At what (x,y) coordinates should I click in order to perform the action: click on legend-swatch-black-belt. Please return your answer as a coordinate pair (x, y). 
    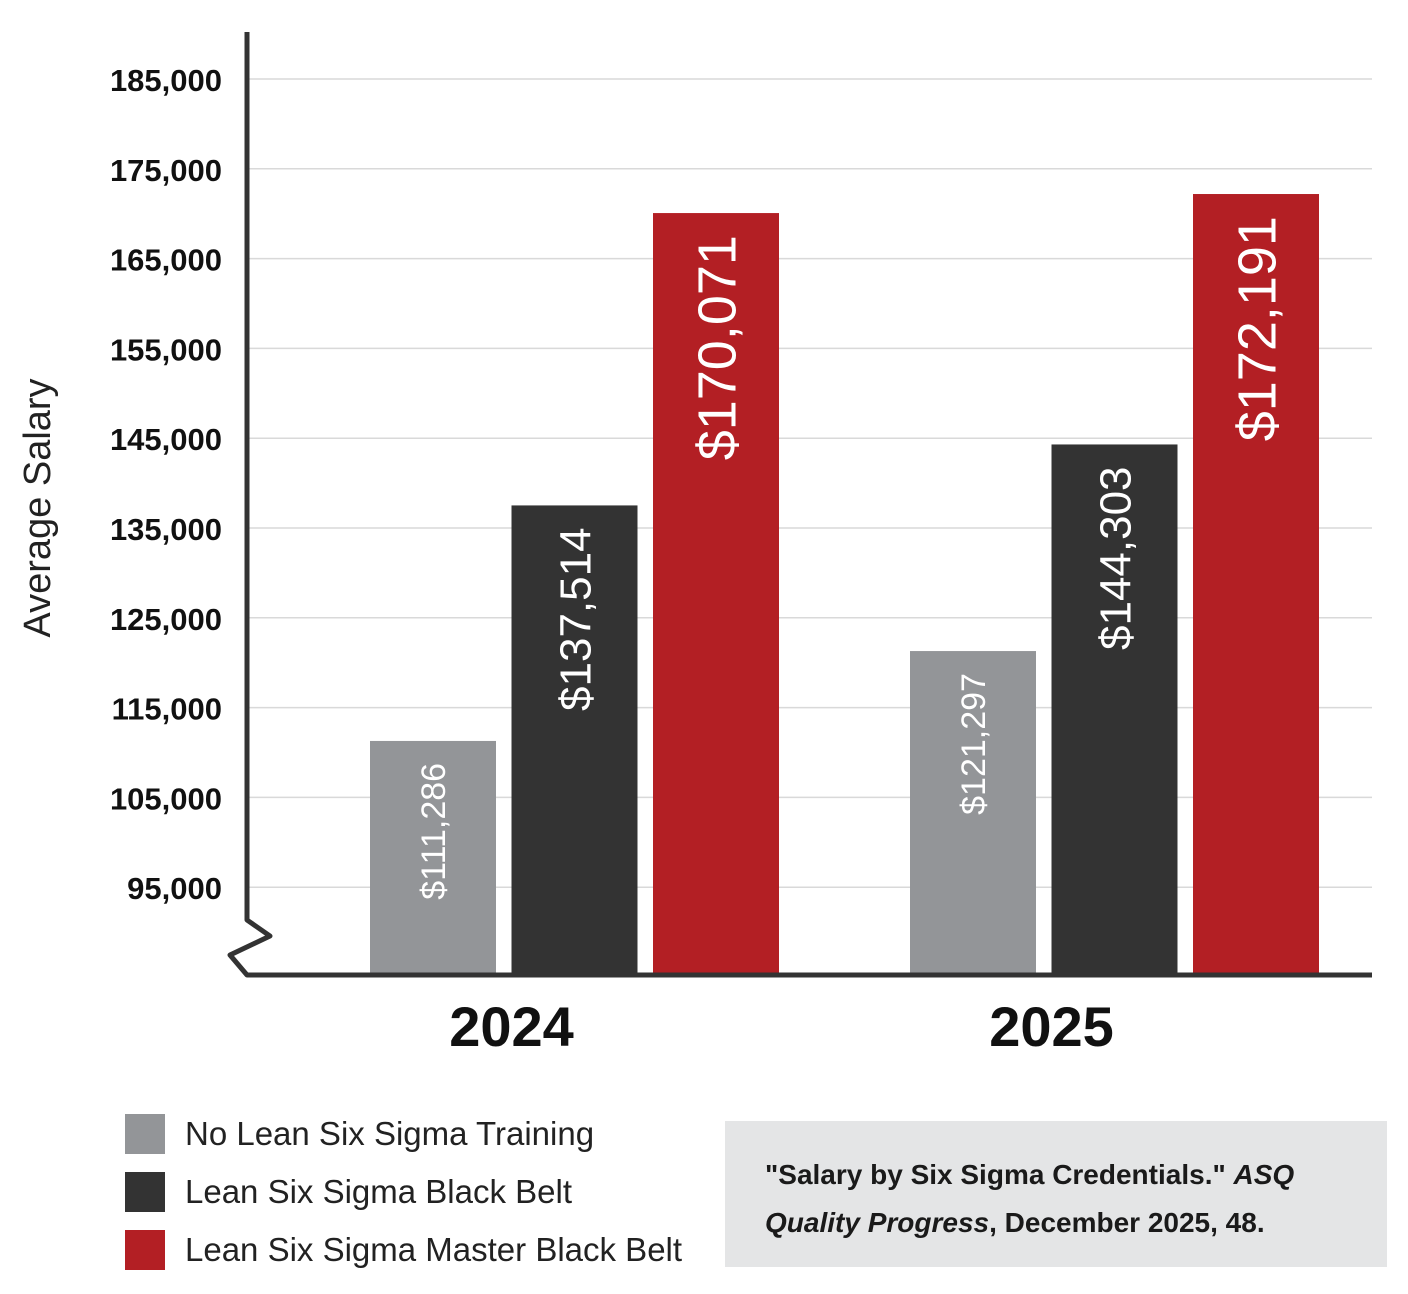
    Looking at the image, I should click on (145, 1192).